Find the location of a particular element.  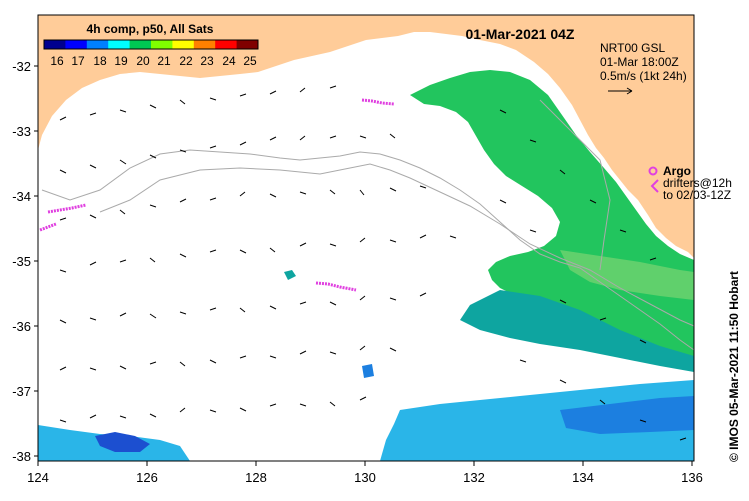

argo-legend: Argo drifters@12h to 02/03-12Z is located at coordinates (690, 183).